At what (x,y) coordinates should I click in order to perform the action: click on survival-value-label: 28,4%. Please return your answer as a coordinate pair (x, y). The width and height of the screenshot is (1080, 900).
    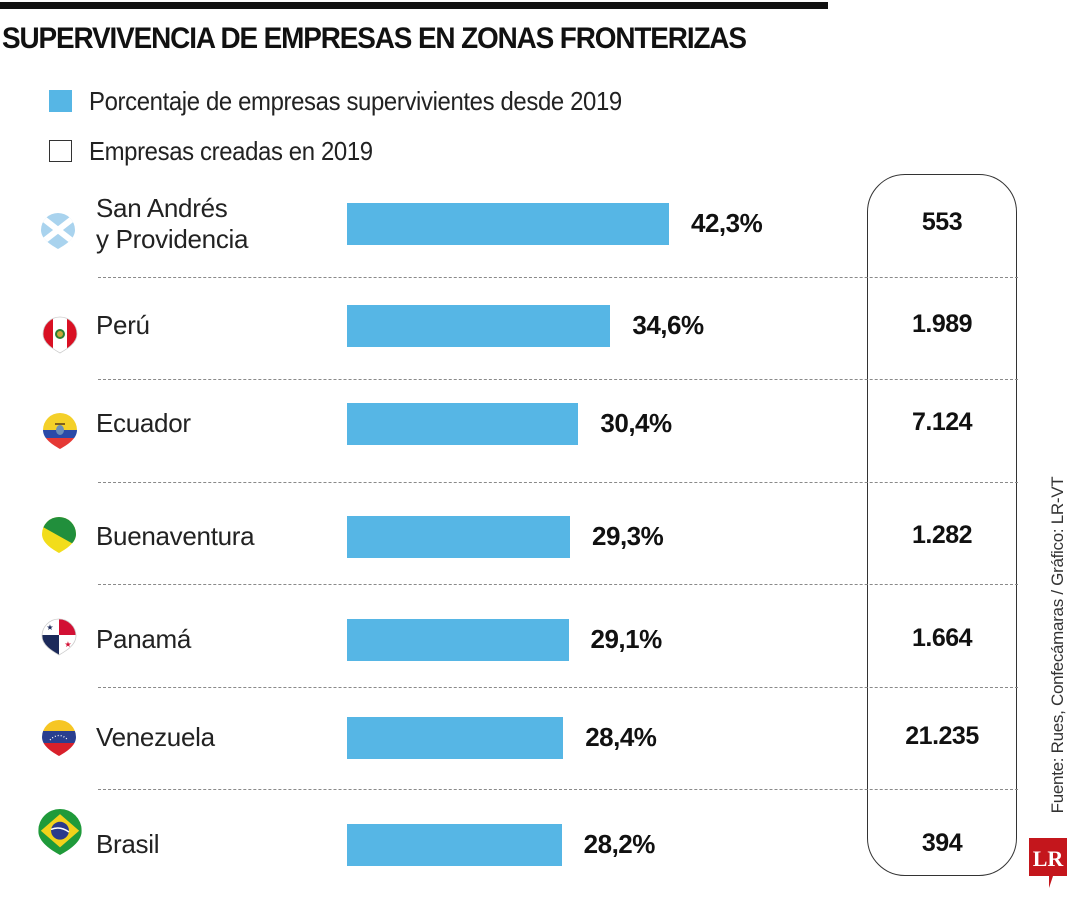
    Looking at the image, I should click on (621, 737).